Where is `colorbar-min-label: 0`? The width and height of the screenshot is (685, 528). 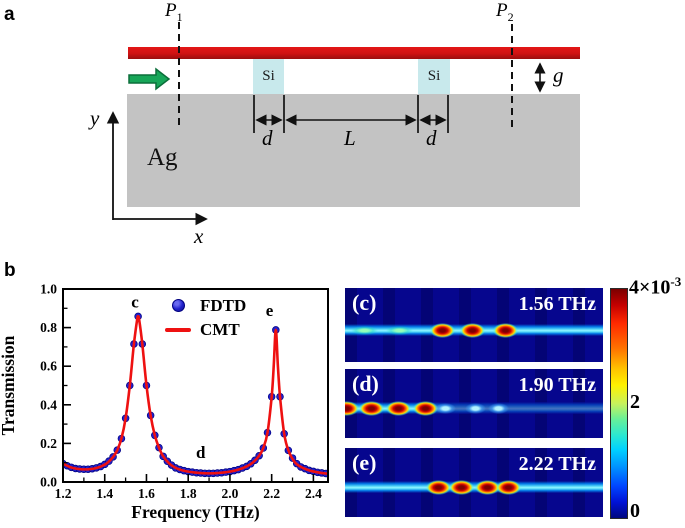 colorbar-min-label: 0 is located at coordinates (635, 511).